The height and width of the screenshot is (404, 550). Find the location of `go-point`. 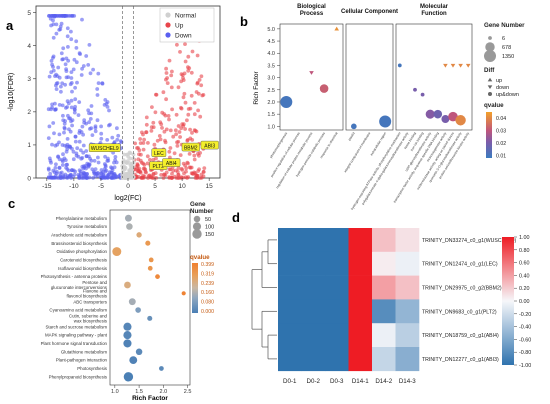

go-point is located at coordinates (460, 120).